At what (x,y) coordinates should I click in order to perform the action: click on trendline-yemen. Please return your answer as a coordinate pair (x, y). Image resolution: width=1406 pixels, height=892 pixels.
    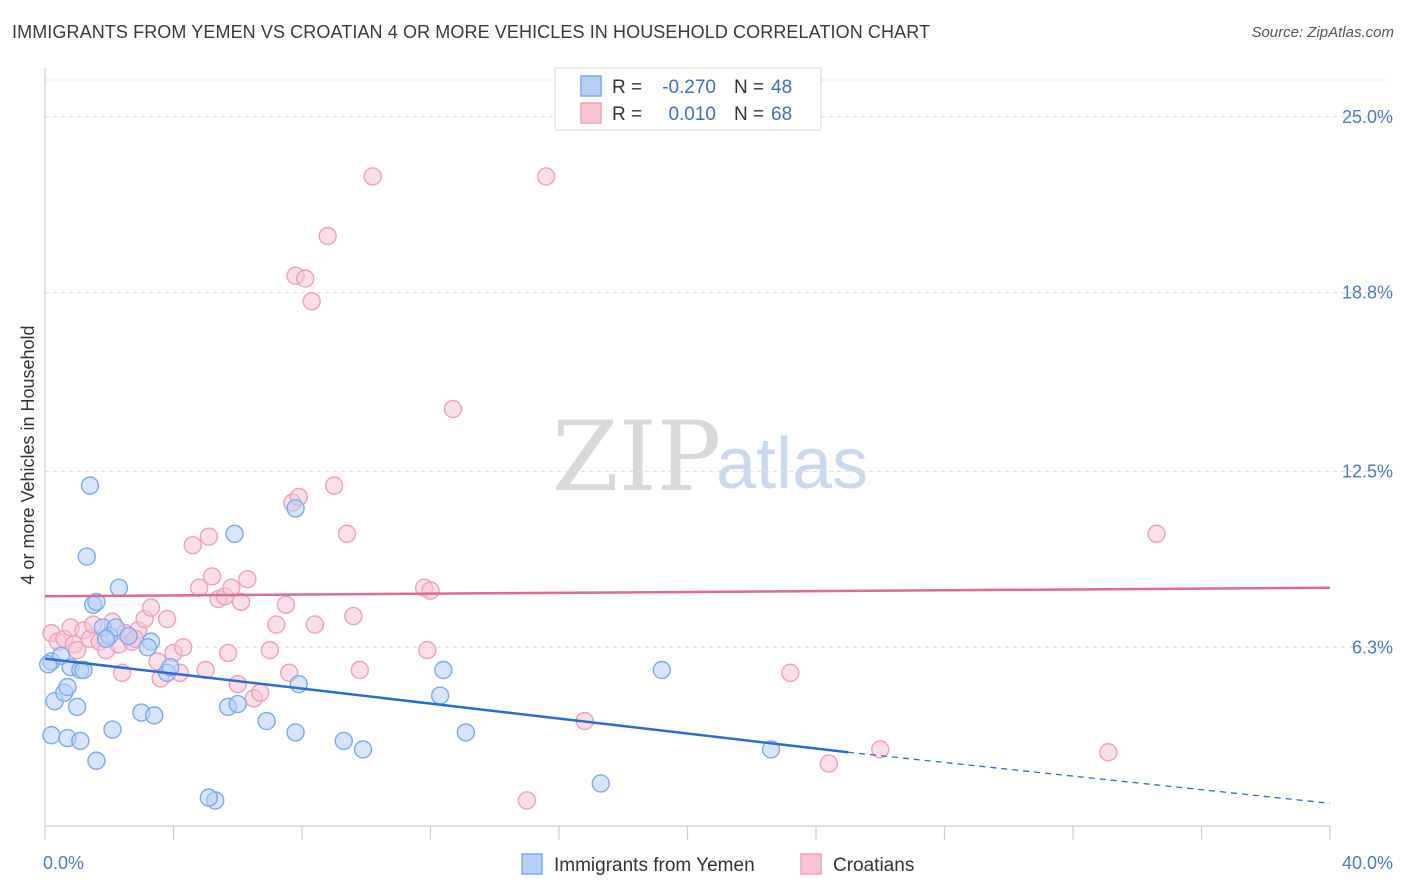
    Looking at the image, I should click on (446, 705).